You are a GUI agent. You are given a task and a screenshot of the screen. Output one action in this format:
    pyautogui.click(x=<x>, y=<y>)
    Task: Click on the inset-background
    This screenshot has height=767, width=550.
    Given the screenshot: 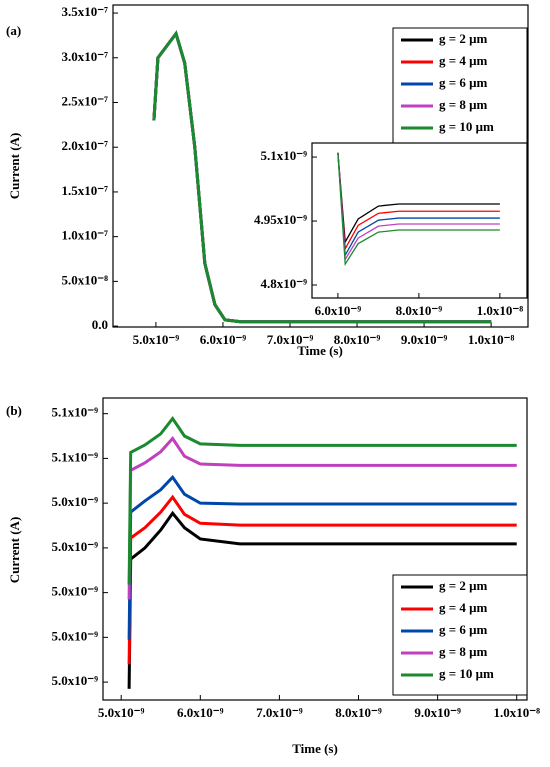 What is the action you would take?
    pyautogui.click(x=419, y=220)
    